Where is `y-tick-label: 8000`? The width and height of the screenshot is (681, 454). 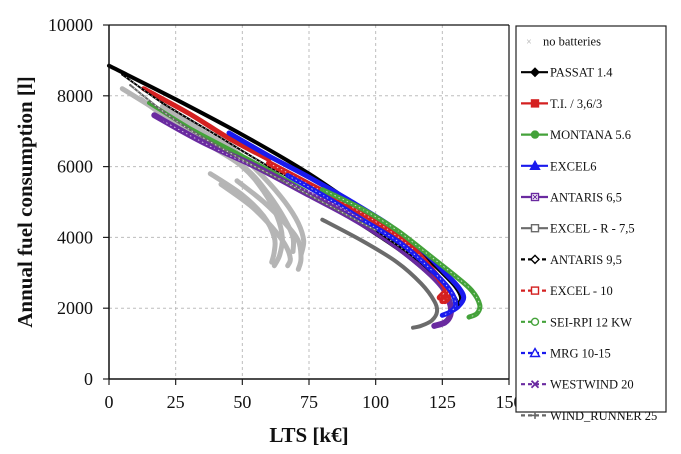
y-tick-label: 8000 is located at coordinates (75, 96).